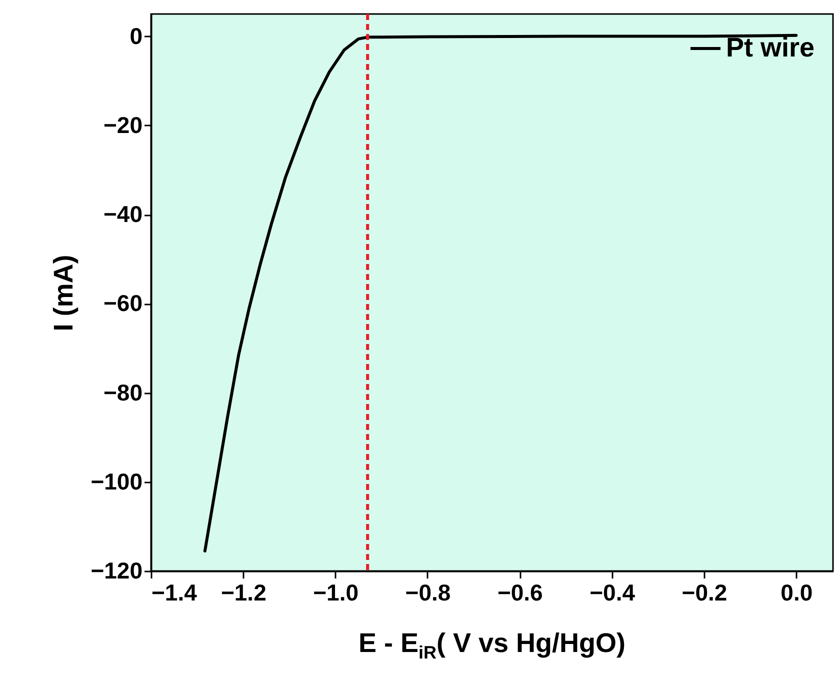 The image size is (835, 699). I want to click on y-tick-label: −40, so click(122, 214).